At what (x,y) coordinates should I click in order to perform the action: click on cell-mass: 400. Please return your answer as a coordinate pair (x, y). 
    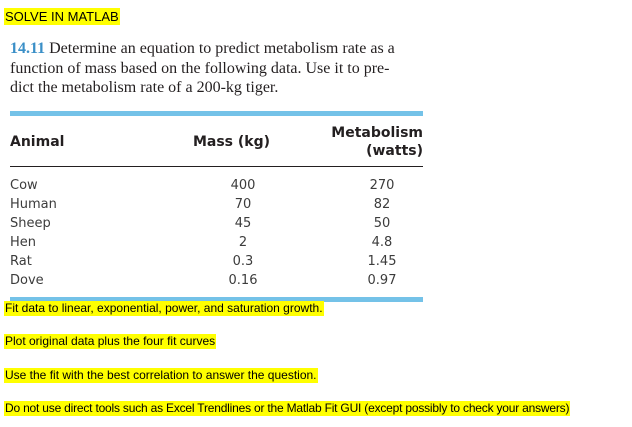
    Looking at the image, I should click on (243, 185).